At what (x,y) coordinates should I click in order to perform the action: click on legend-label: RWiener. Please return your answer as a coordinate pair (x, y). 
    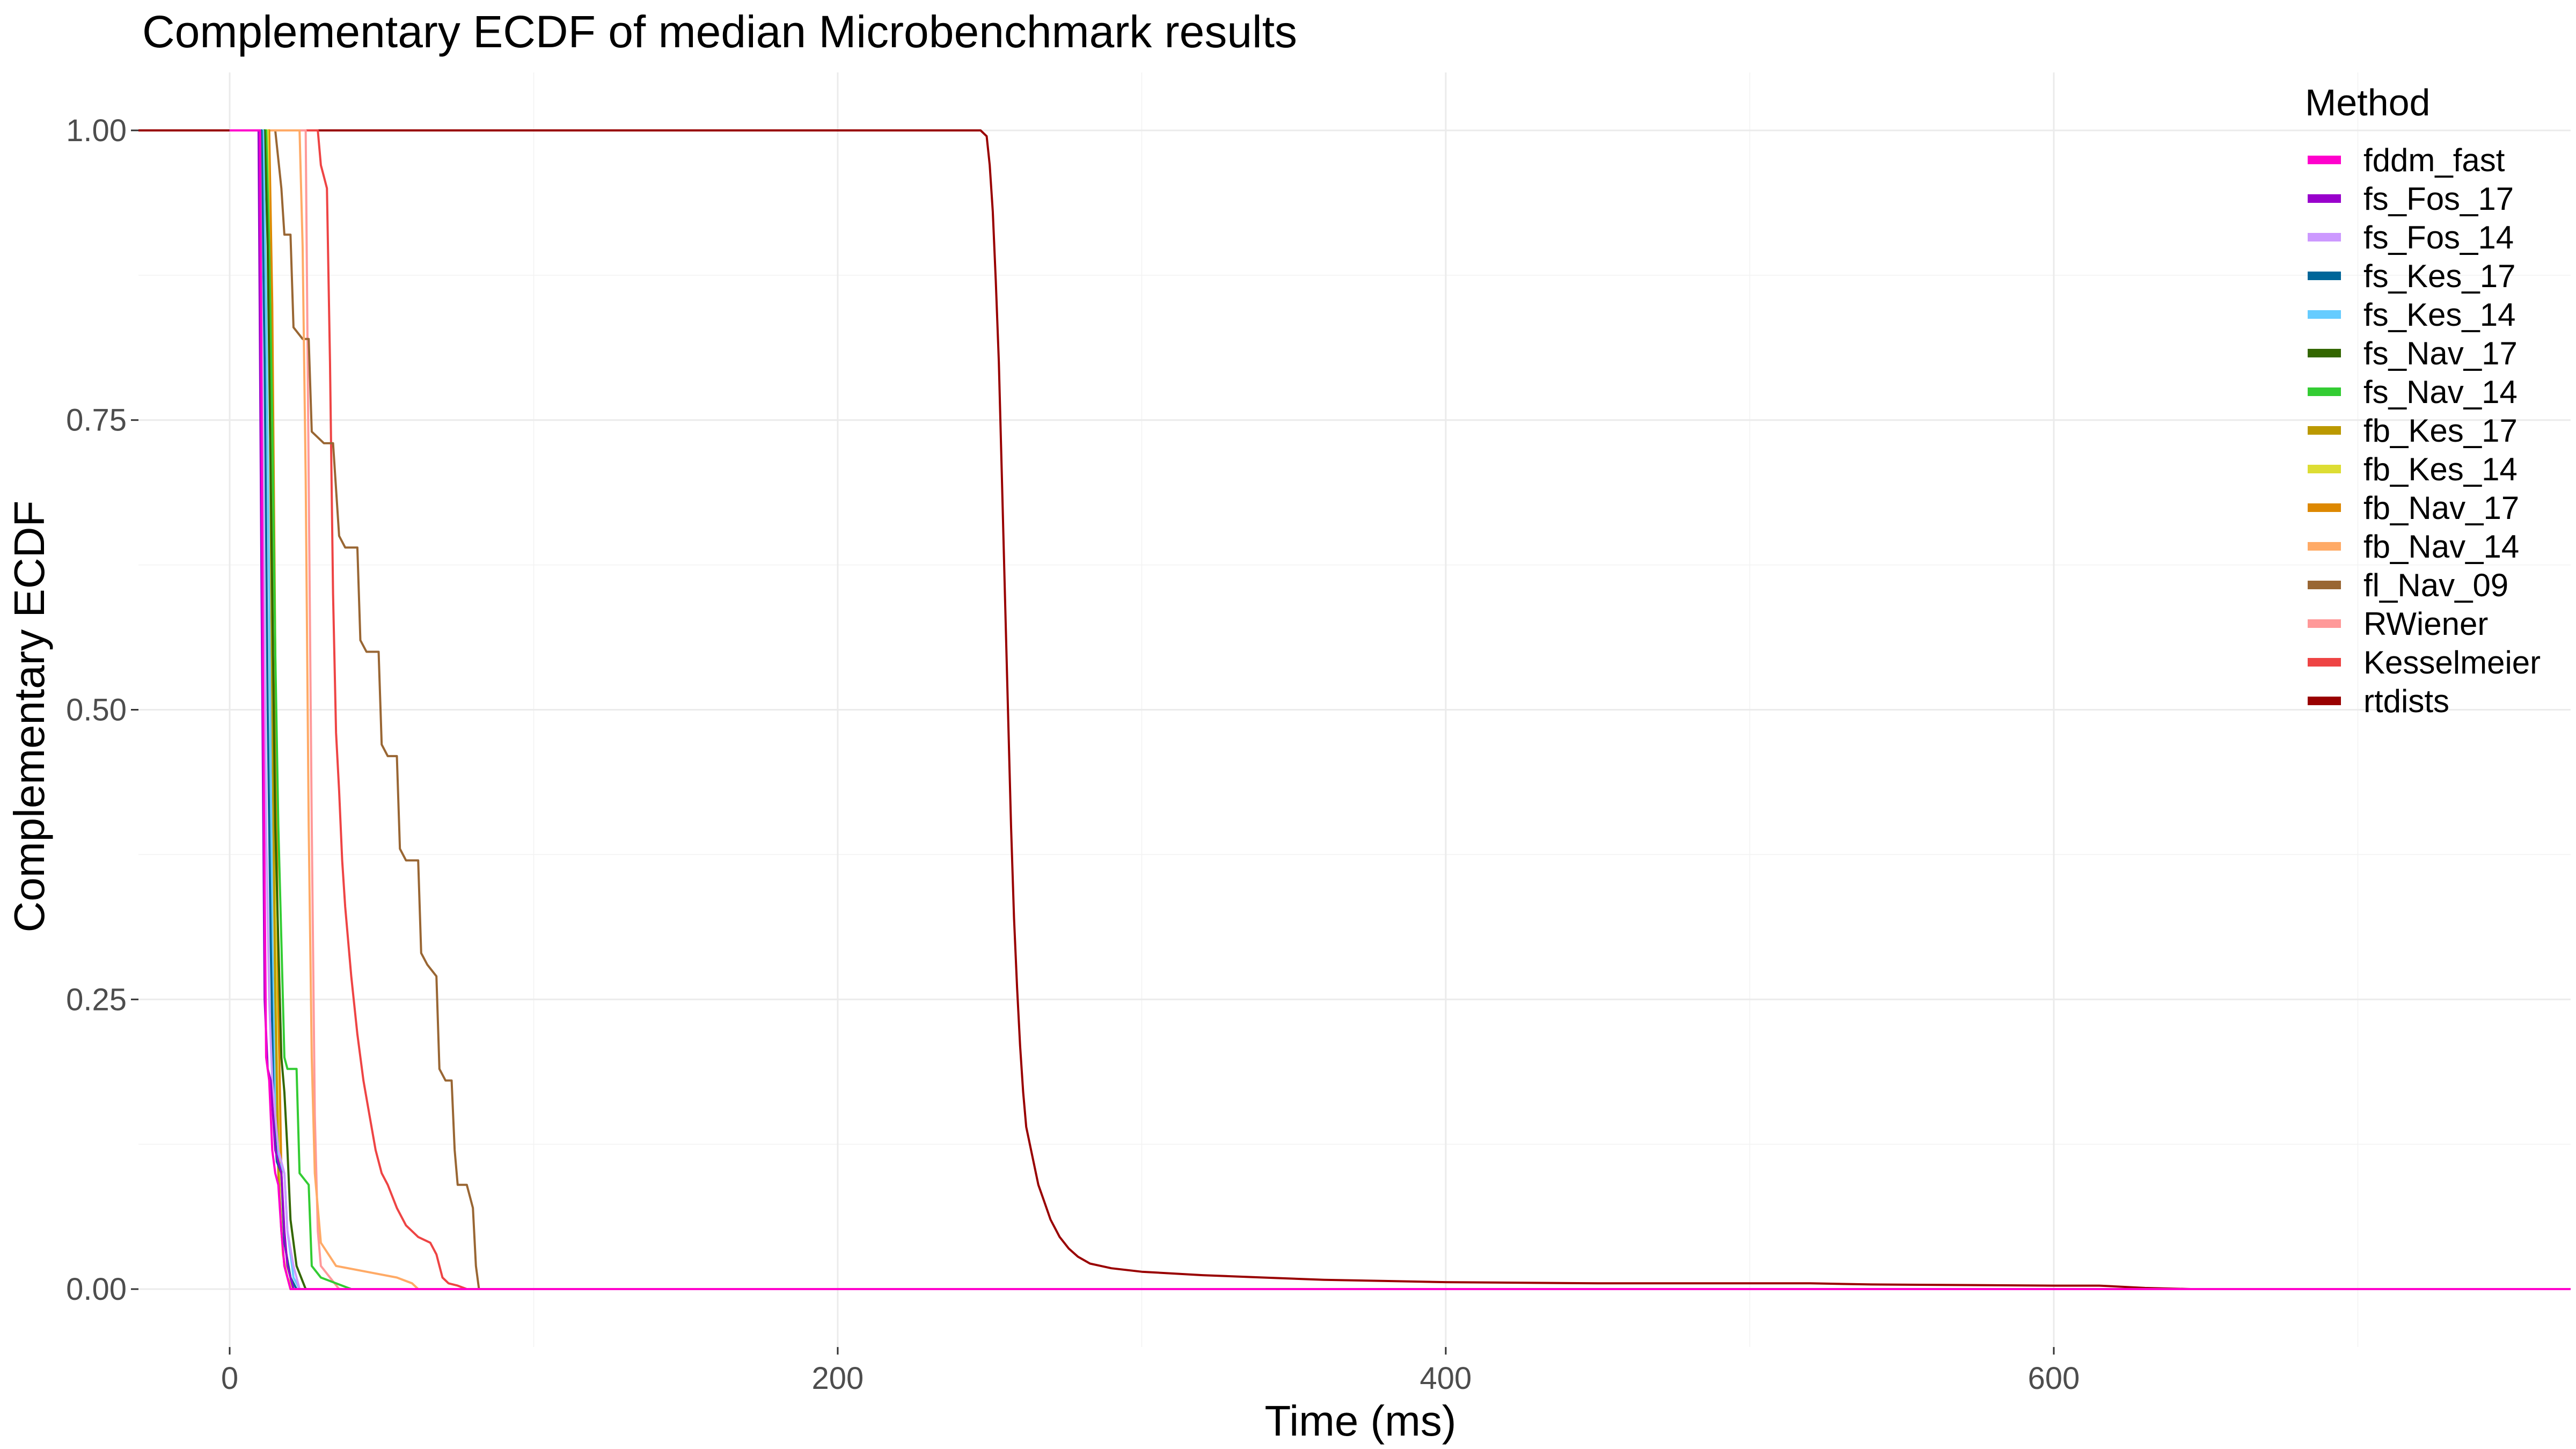
    Looking at the image, I should click on (2425, 624).